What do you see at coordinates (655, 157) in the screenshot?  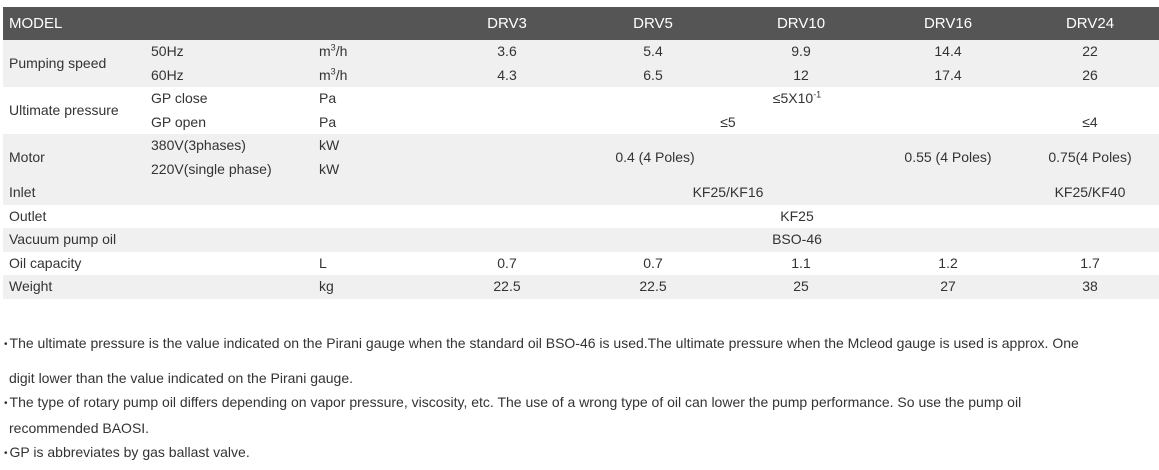 I see `value-motor-a: 0.4 (4 Poles)` at bounding box center [655, 157].